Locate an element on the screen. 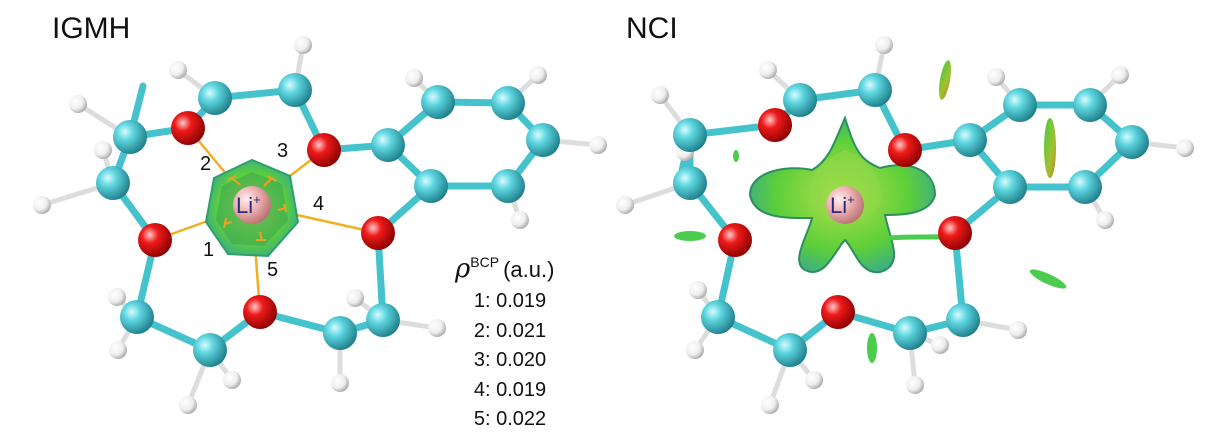  legend-row: 3: 0.020 is located at coordinates (510, 360).